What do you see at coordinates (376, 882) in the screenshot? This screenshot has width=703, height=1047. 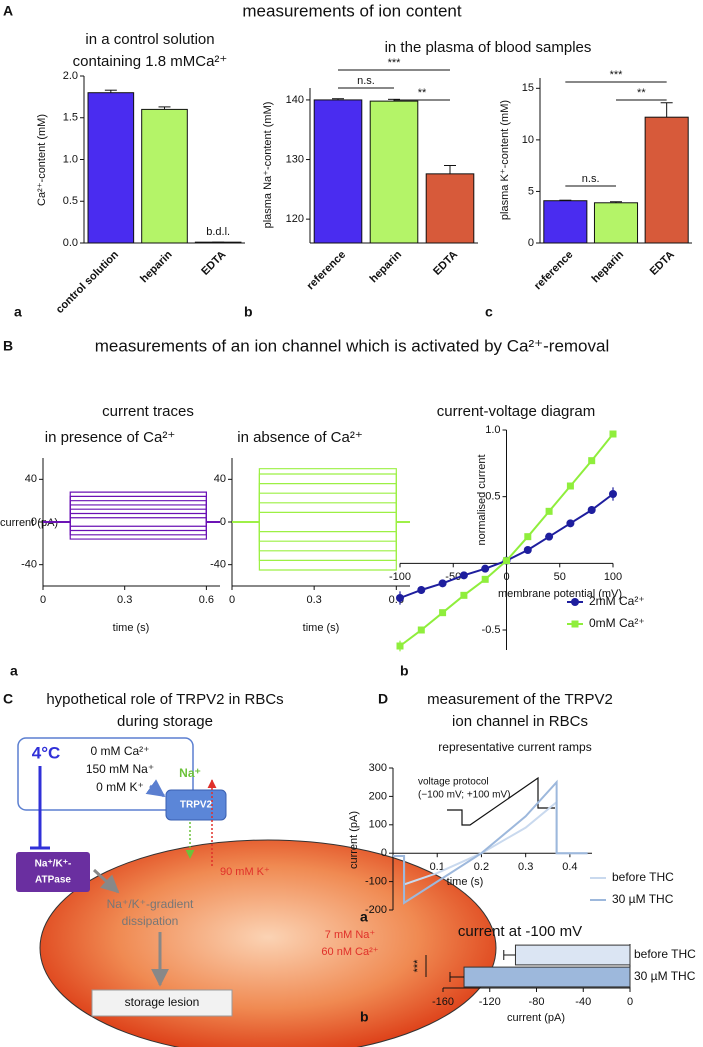 I see `y-tick-label: -100` at bounding box center [376, 882].